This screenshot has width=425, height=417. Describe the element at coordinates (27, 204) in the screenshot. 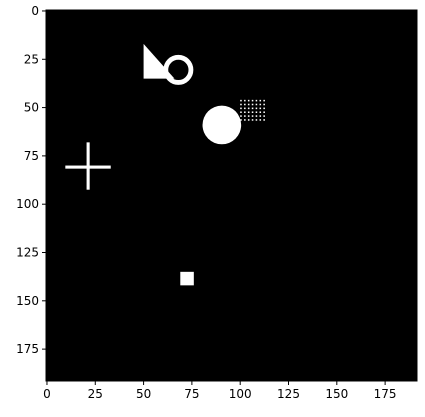

I see `y-tick-label: 100` at that location.